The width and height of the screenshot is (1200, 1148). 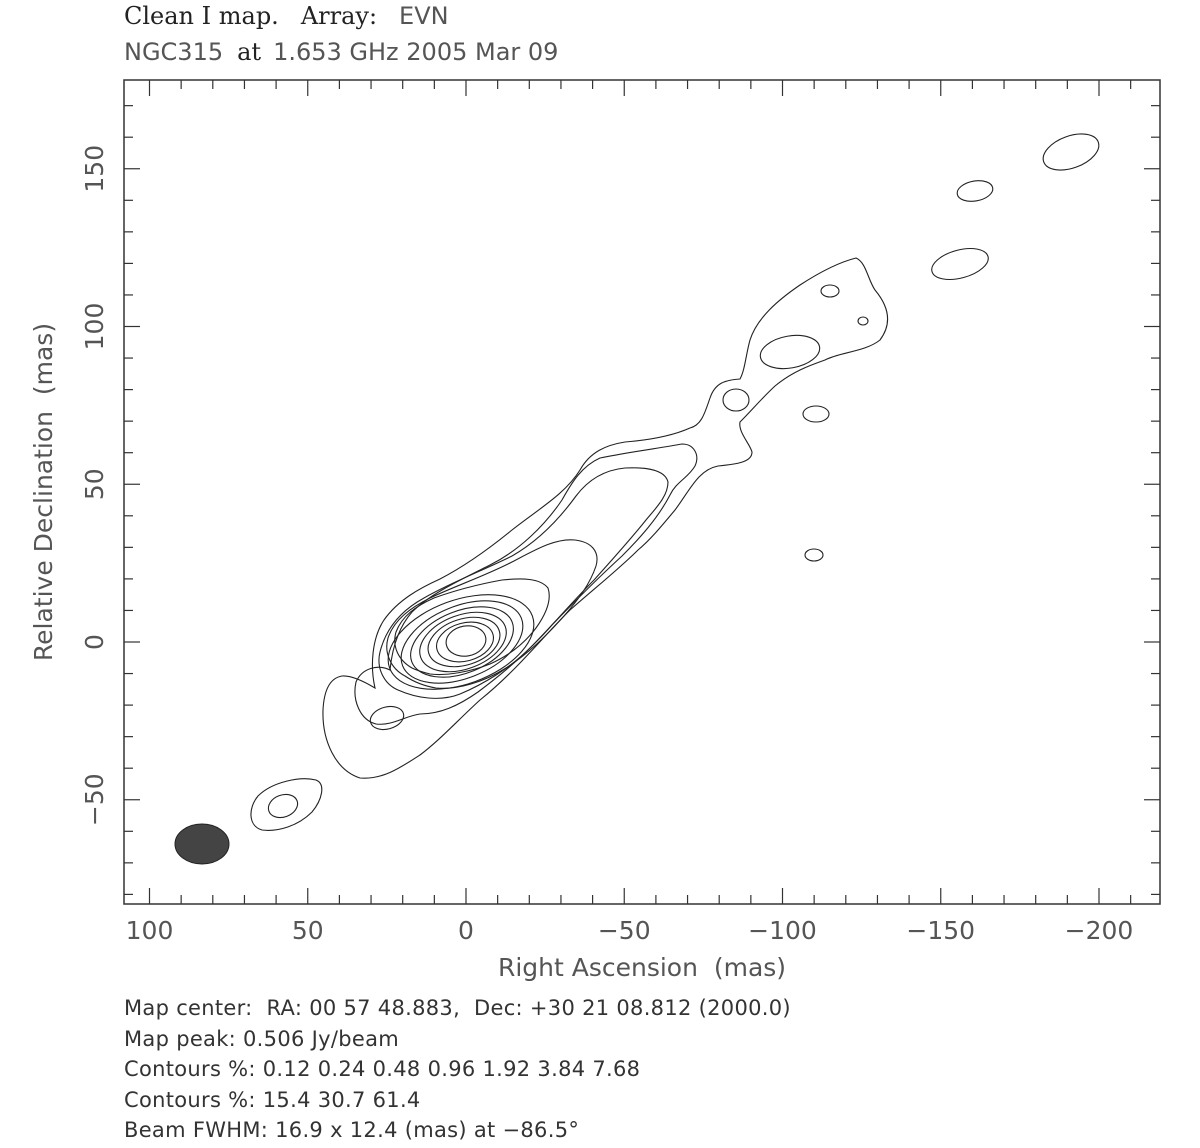 What do you see at coordinates (94, 327) in the screenshot?
I see `y-tick-label: 100` at bounding box center [94, 327].